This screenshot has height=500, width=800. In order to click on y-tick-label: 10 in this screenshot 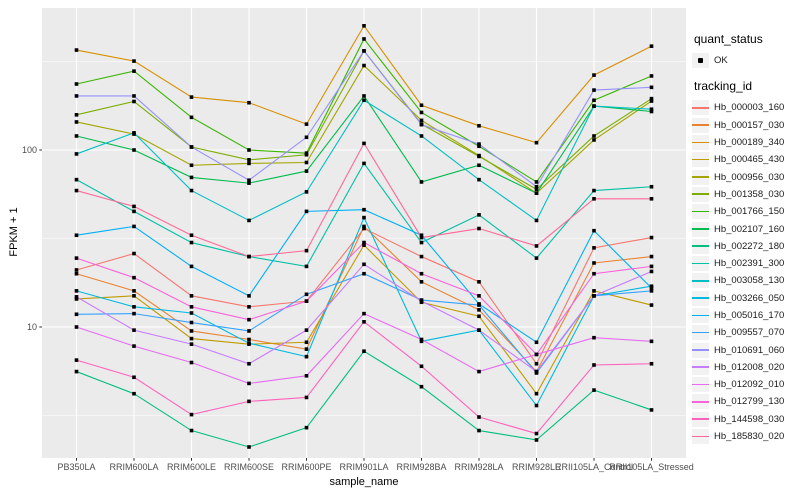, I will do `click(32, 327)`.